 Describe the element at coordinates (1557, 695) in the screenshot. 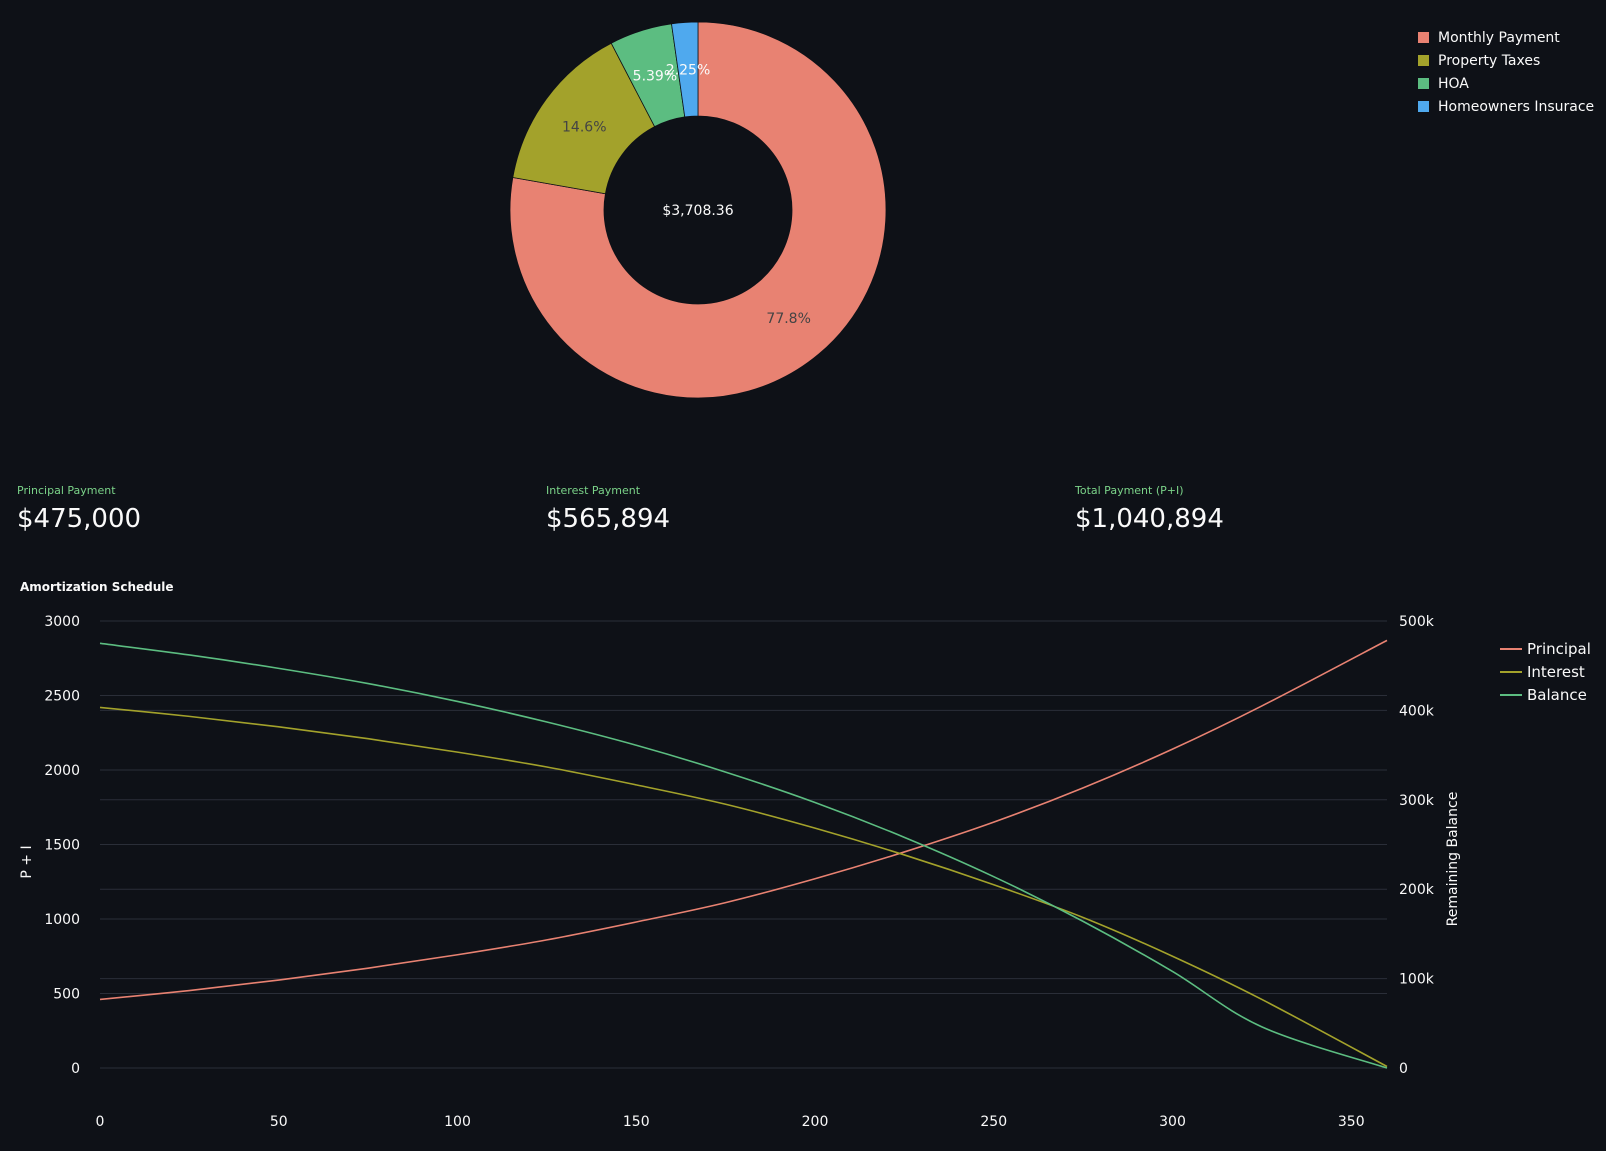

I see `legend-label: Balance` at that location.